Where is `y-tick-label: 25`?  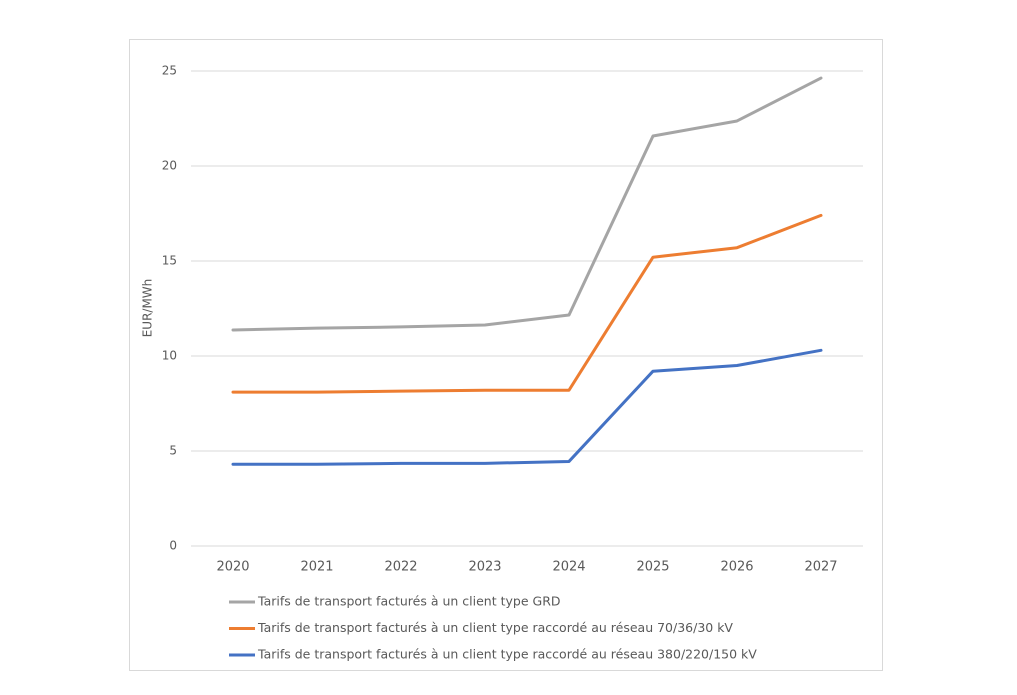
y-tick-label: 25 is located at coordinates (169, 71).